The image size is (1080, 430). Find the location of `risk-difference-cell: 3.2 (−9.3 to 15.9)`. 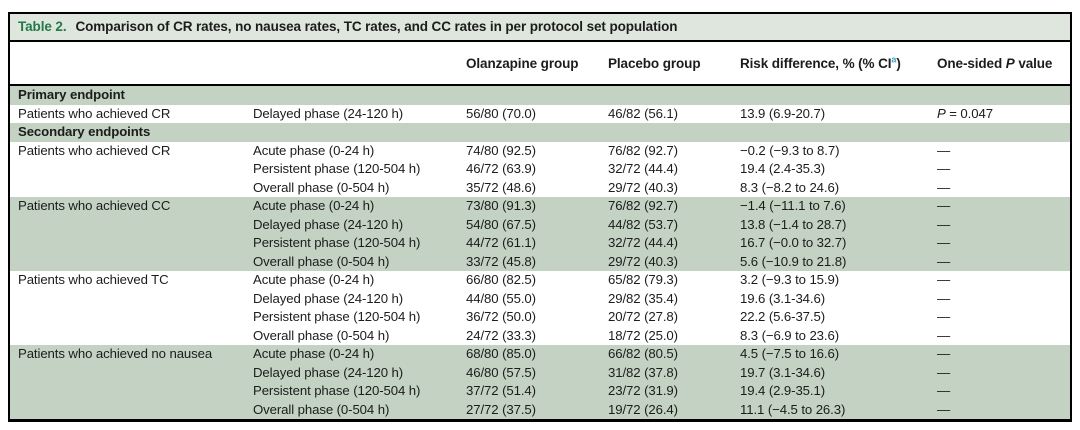

risk-difference-cell: 3.2 (−9.3 to 15.9) is located at coordinates (790, 279).